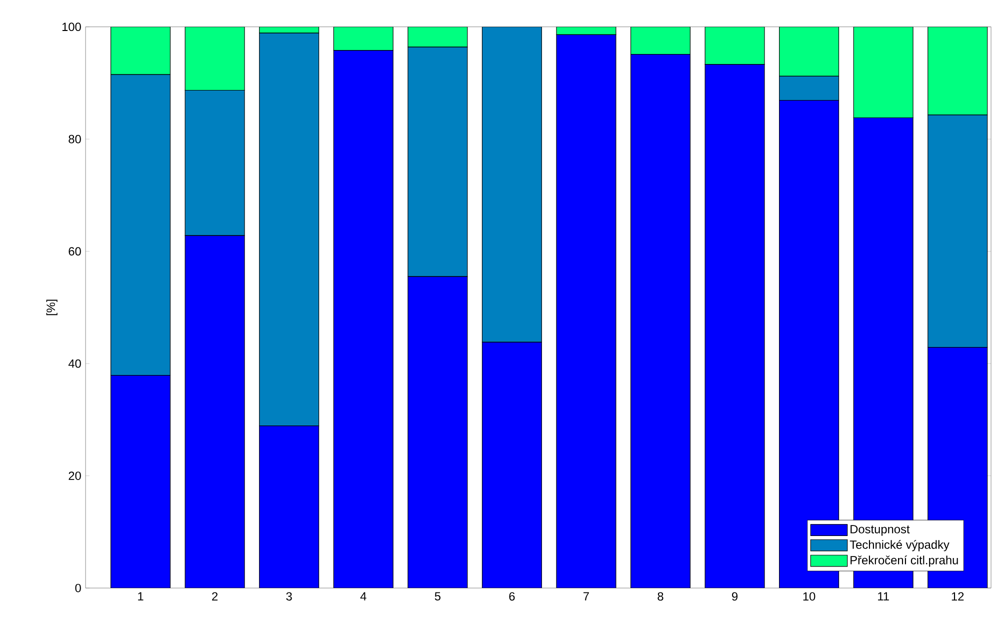  I want to click on x-tick-label: 4, so click(363, 596).